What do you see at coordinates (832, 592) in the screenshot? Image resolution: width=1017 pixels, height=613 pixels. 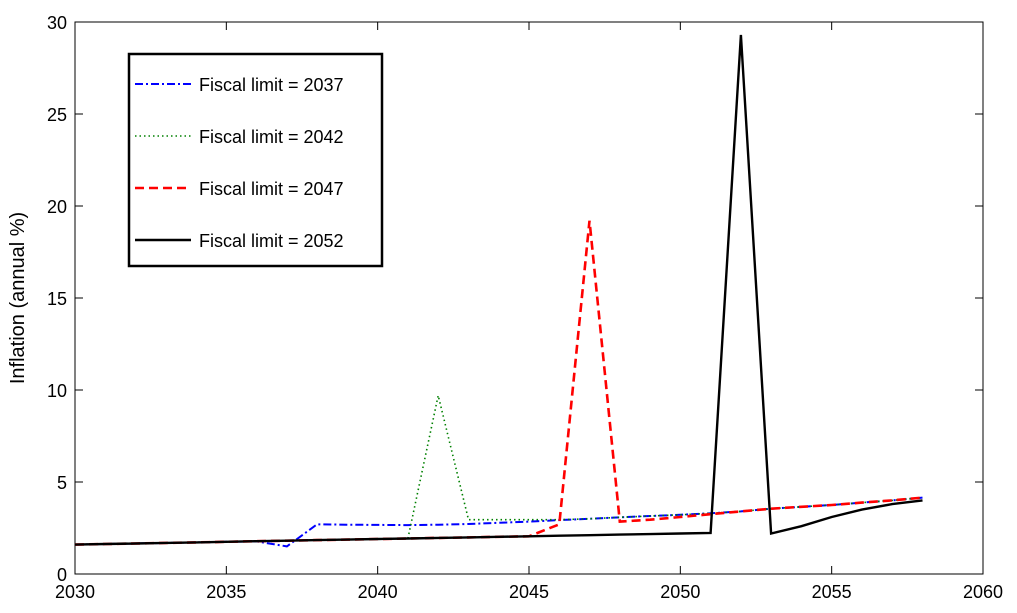 I see `x-tick-label: 2055` at bounding box center [832, 592].